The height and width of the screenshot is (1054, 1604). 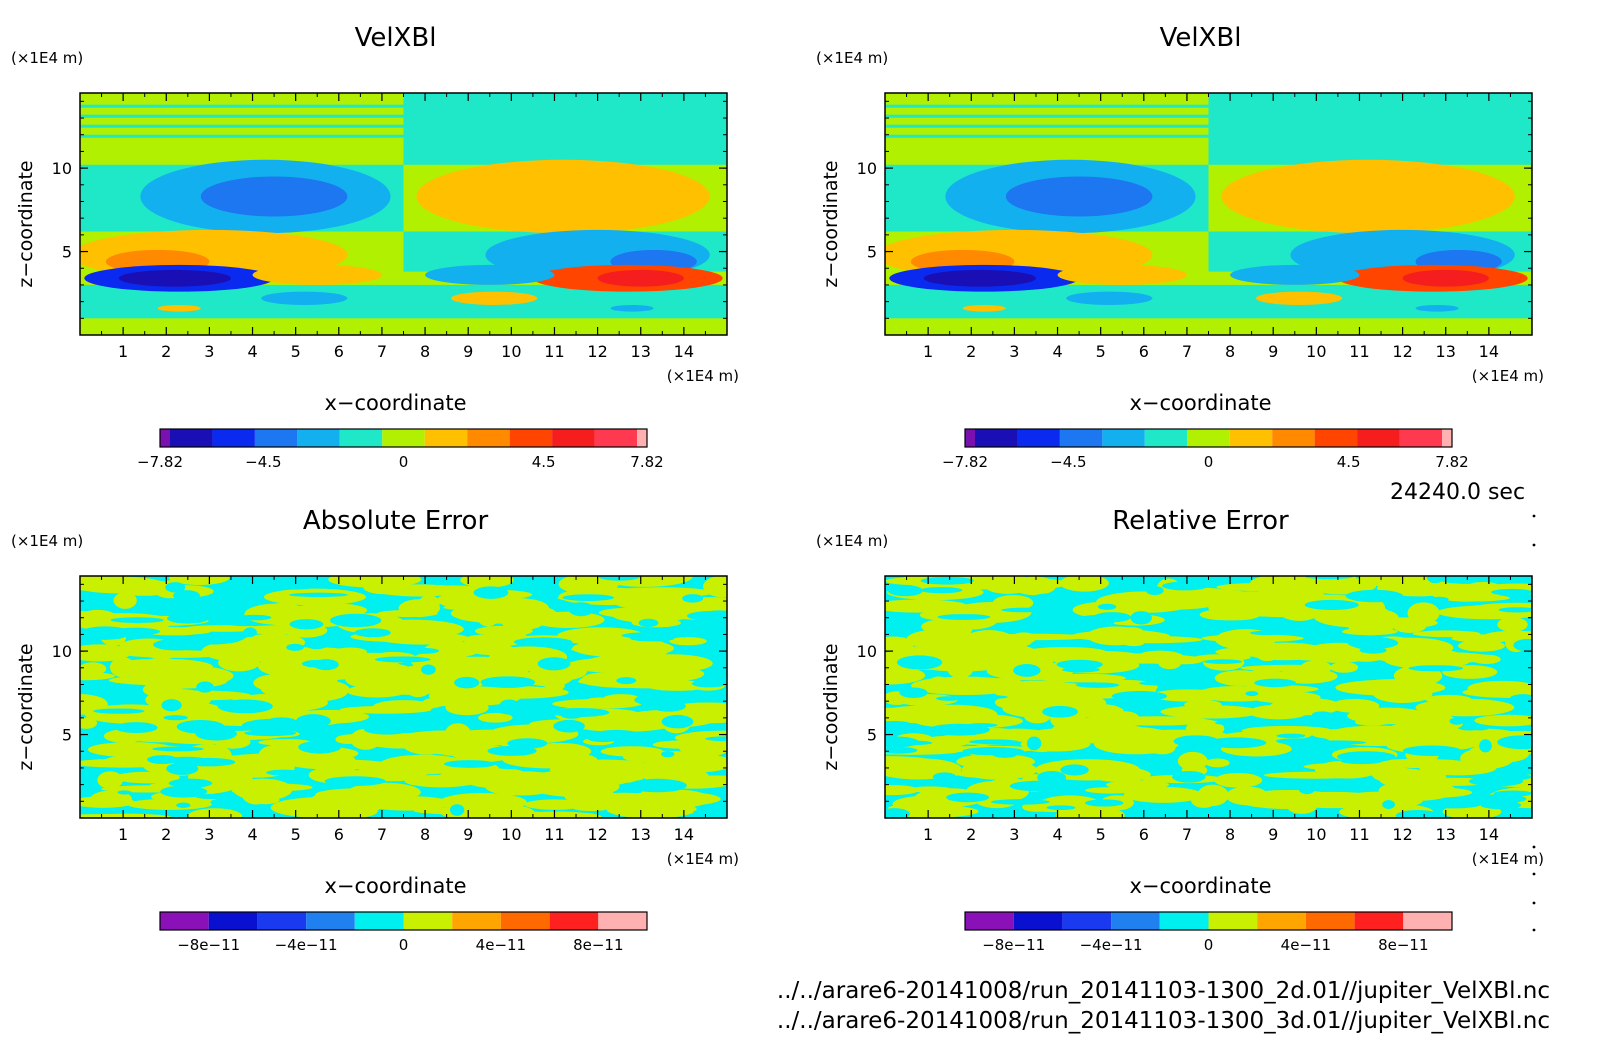 What do you see at coordinates (1451, 462) in the screenshot?
I see `colorbar-tick-label: 7.82` at bounding box center [1451, 462].